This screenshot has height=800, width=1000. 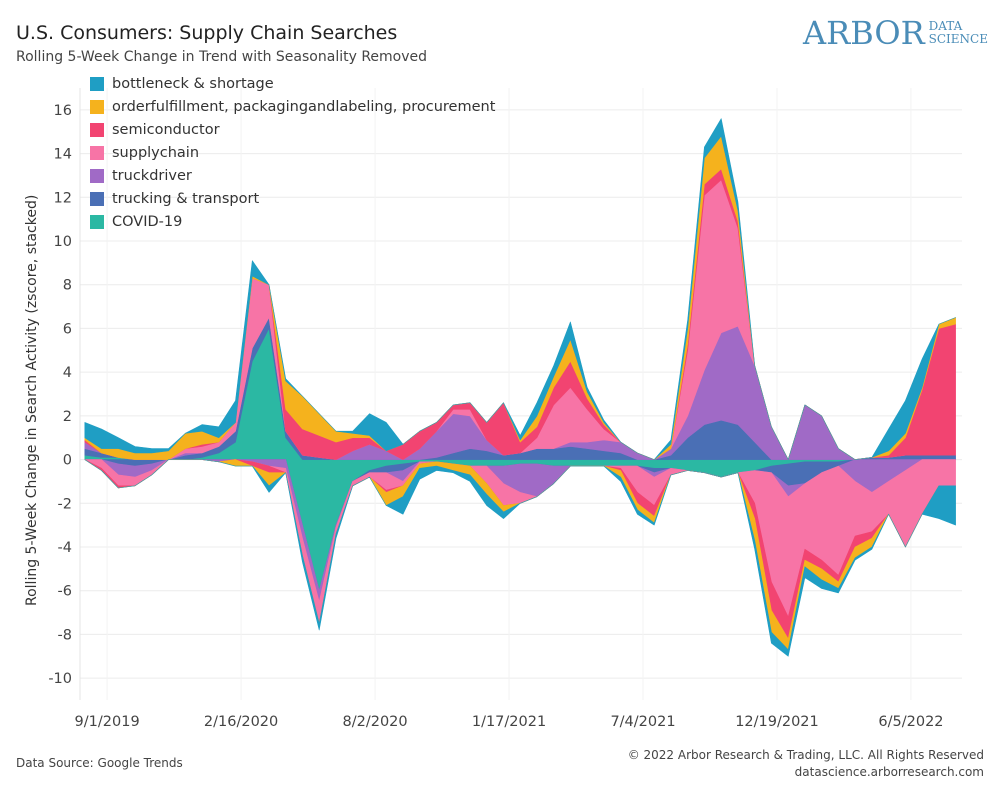 What do you see at coordinates (67, 286) in the screenshot?
I see `y-tick-label: 8` at bounding box center [67, 286].